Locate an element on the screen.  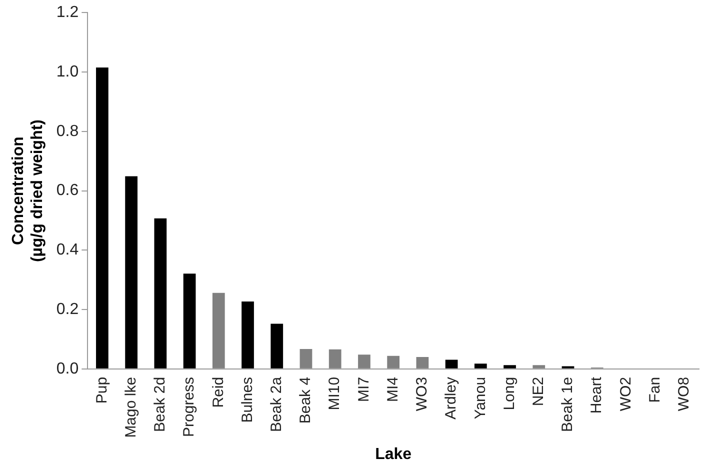
x-tick-label: WO2 is located at coordinates (625, 394).